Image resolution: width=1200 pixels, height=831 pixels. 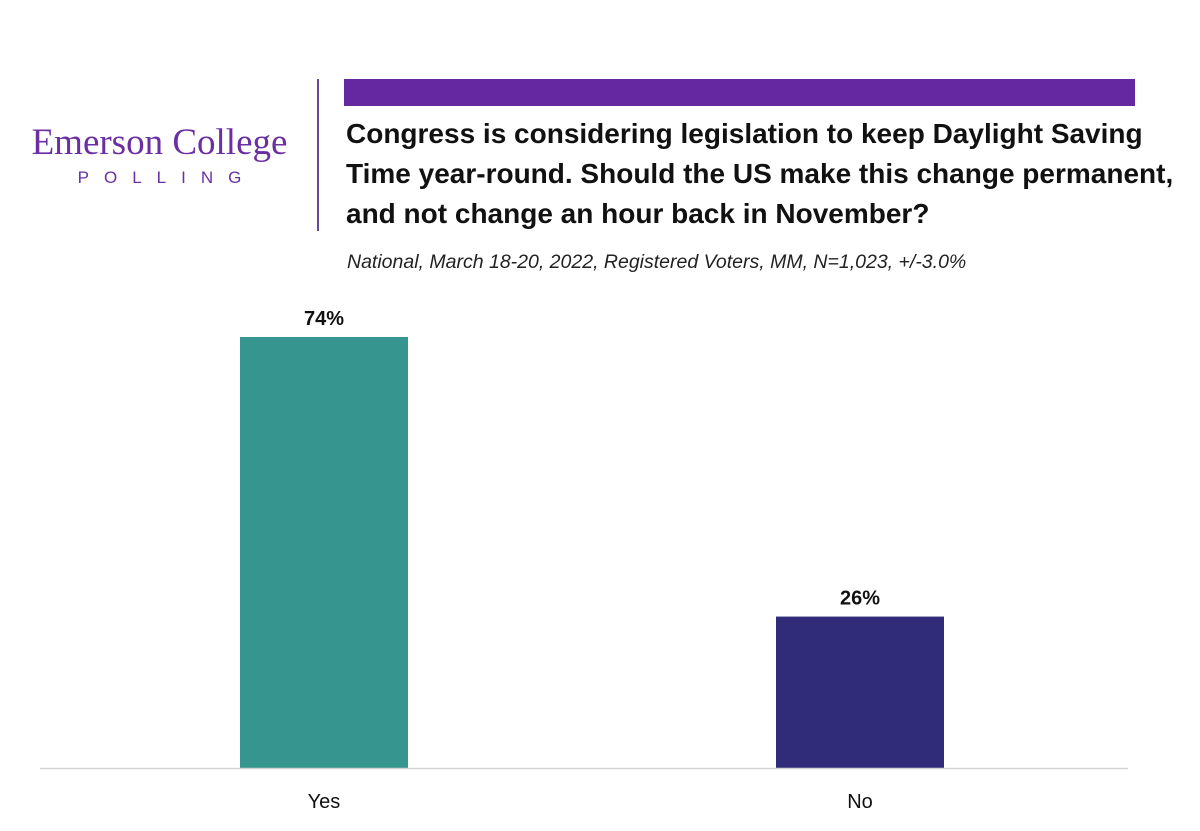 I want to click on accent-bar, so click(x=739, y=92).